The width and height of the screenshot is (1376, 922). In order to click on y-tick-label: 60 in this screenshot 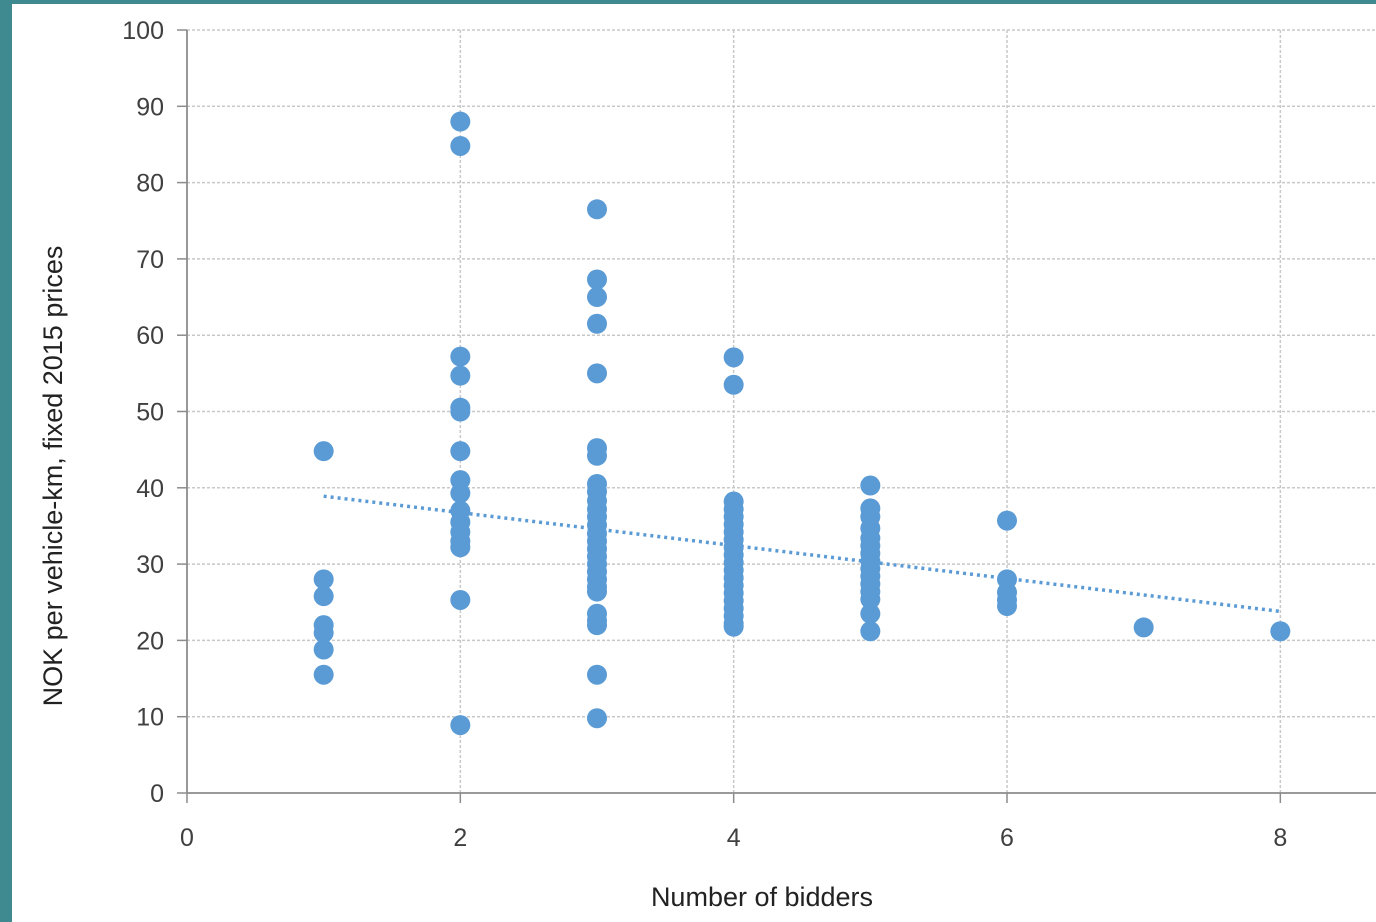, I will do `click(150, 336)`.